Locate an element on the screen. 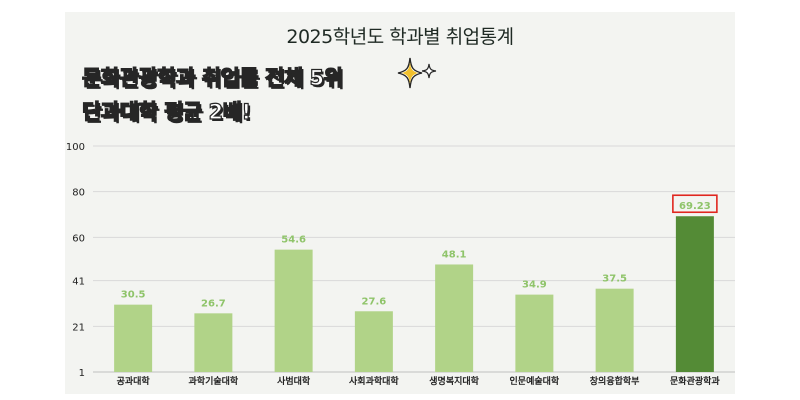  y-tick-label: 1 is located at coordinates (82, 373).